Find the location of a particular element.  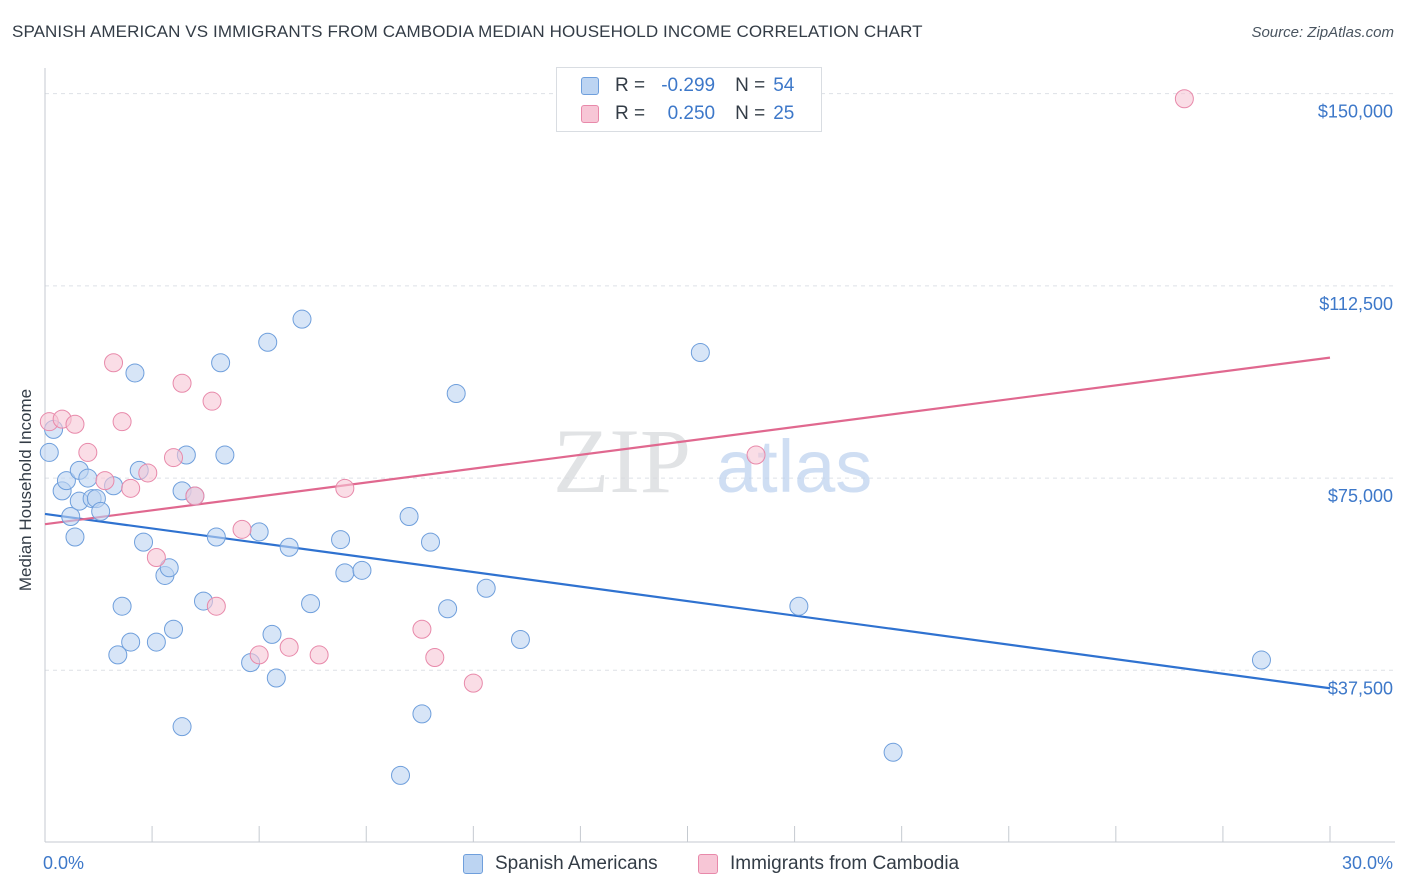

y-tick-label: $37,500 is located at coordinates (1360, 688).